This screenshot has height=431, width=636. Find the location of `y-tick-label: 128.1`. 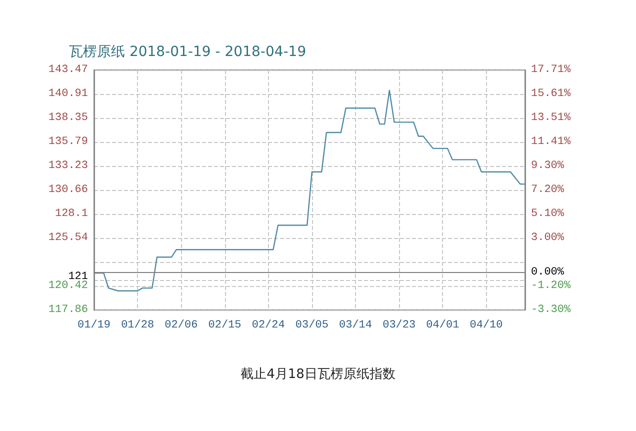

y-tick-label: 128.1 is located at coordinates (71, 214).